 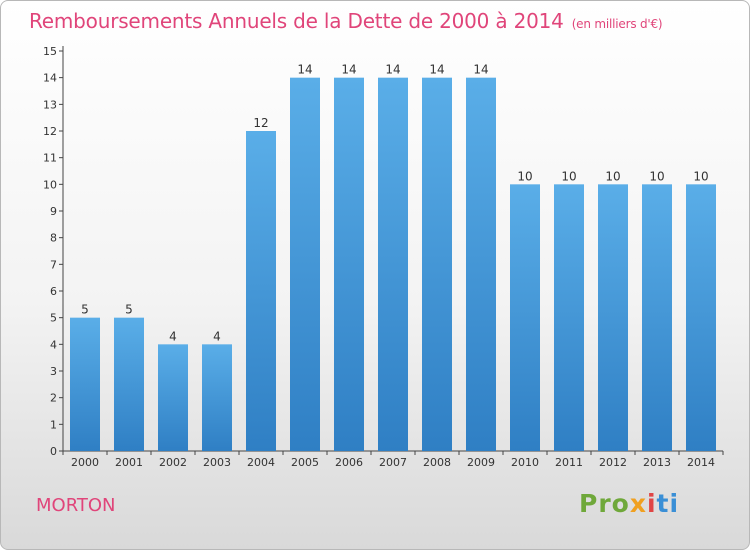 I want to click on x-tick-label: 2007, so click(x=393, y=462).